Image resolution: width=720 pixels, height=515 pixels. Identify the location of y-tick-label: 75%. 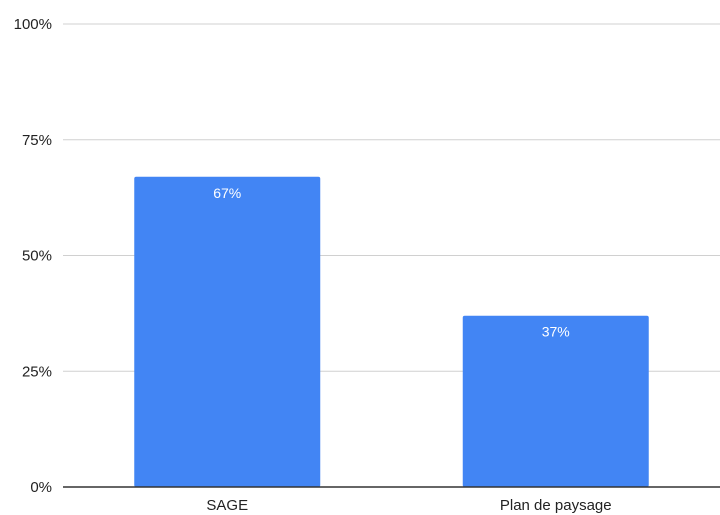
(37, 140).